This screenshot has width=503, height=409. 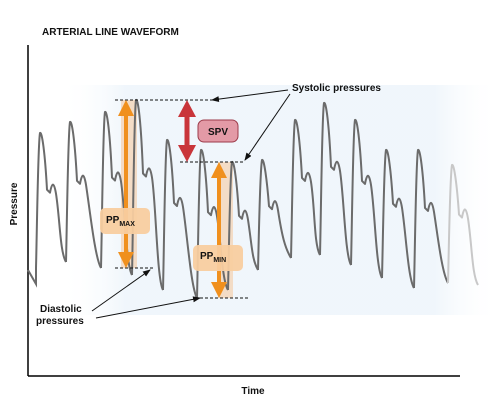 I want to click on svg-text: PPMIN, so click(x=213, y=257).